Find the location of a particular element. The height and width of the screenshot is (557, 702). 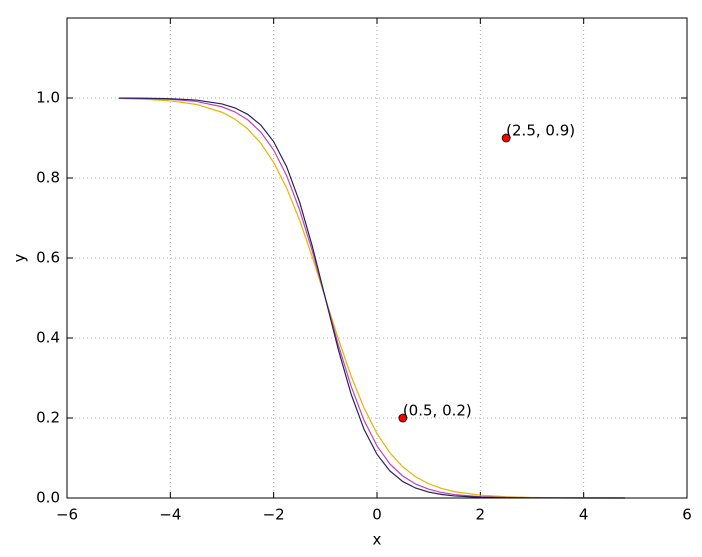

x-axis-label: x is located at coordinates (377, 540).